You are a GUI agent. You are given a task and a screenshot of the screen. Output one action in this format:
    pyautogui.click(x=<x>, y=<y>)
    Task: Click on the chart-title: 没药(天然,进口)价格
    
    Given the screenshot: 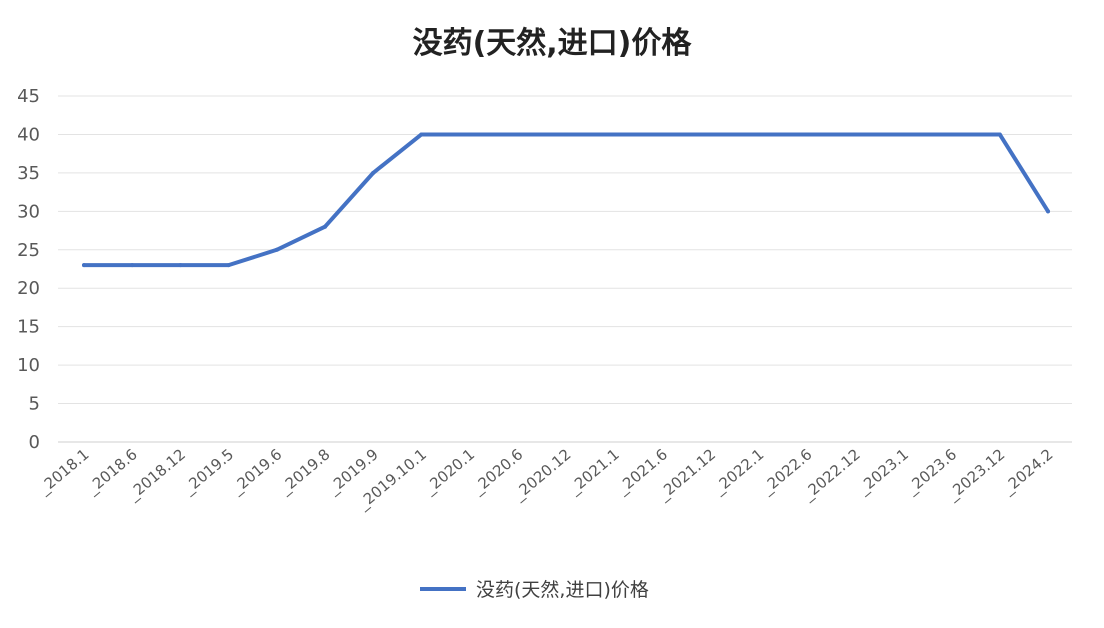 What is the action you would take?
    pyautogui.click(x=552, y=43)
    